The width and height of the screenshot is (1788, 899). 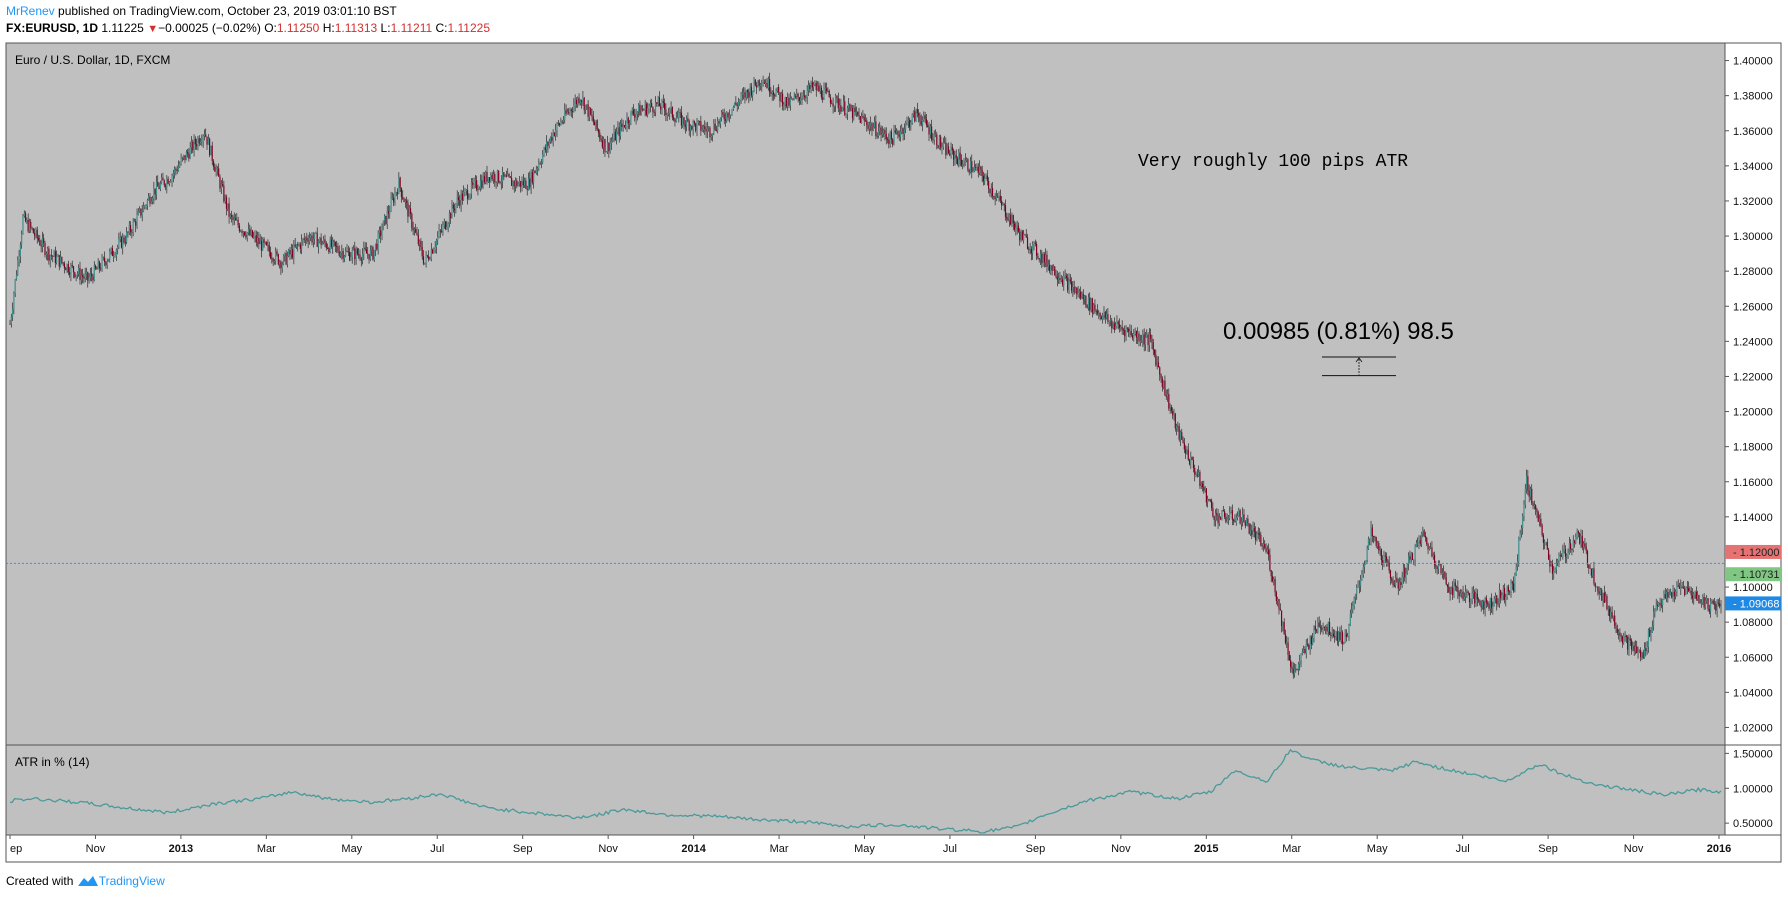 What do you see at coordinates (441, 28) in the screenshot?
I see `close-label: C:` at bounding box center [441, 28].